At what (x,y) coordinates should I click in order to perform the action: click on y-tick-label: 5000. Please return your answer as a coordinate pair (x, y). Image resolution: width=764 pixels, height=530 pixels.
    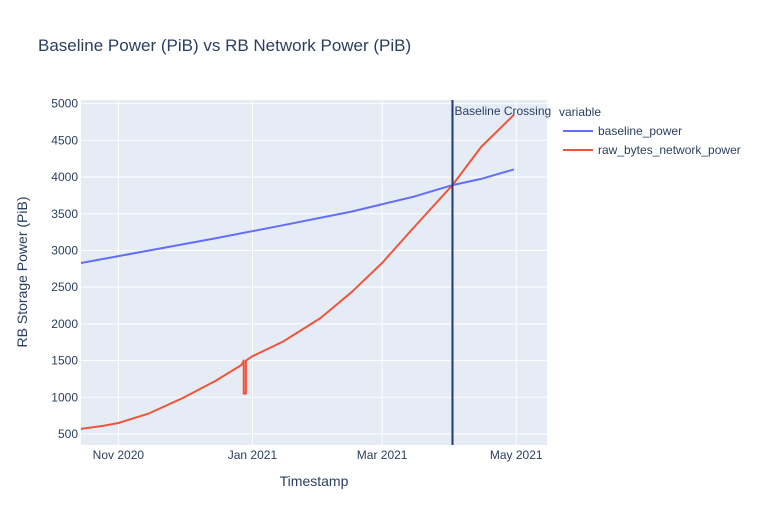
    Looking at the image, I should click on (64, 104).